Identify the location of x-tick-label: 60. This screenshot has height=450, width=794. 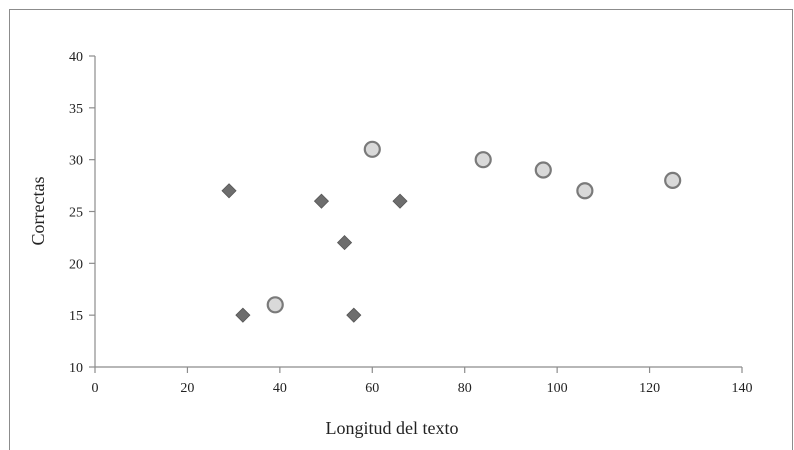
(372, 388).